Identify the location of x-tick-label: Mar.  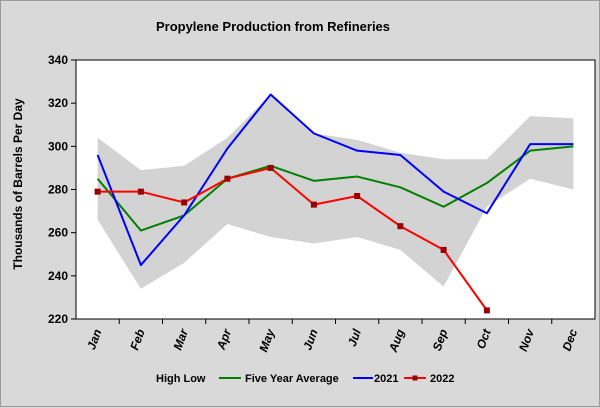
(180, 339).